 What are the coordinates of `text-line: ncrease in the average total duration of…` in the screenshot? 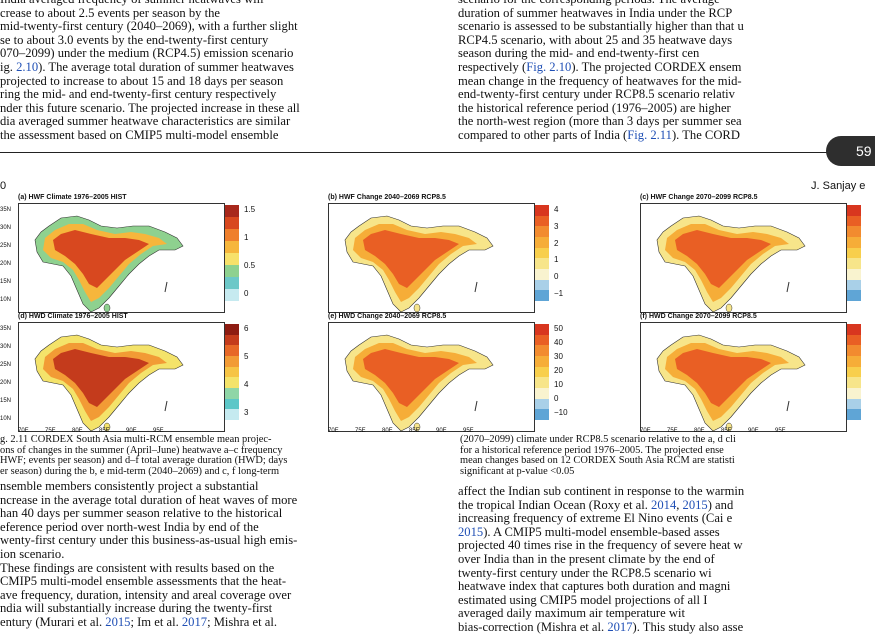 It's located at (149, 499).